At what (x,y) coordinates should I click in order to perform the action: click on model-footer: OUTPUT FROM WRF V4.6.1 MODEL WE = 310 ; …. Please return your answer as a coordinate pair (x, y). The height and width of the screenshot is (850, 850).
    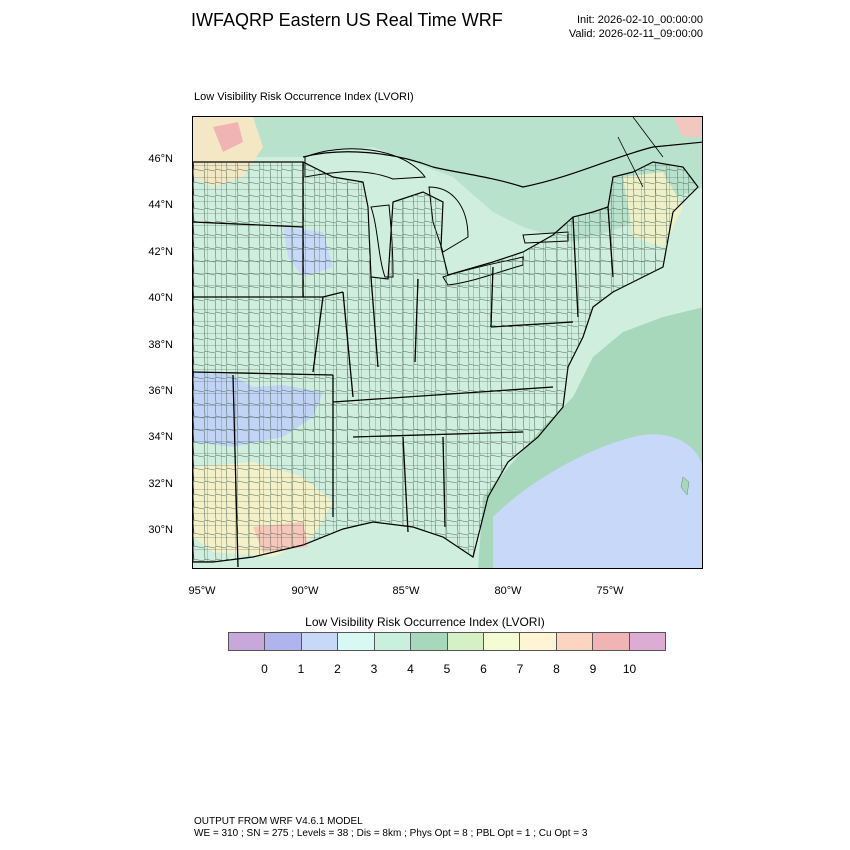
    Looking at the image, I should click on (390, 828).